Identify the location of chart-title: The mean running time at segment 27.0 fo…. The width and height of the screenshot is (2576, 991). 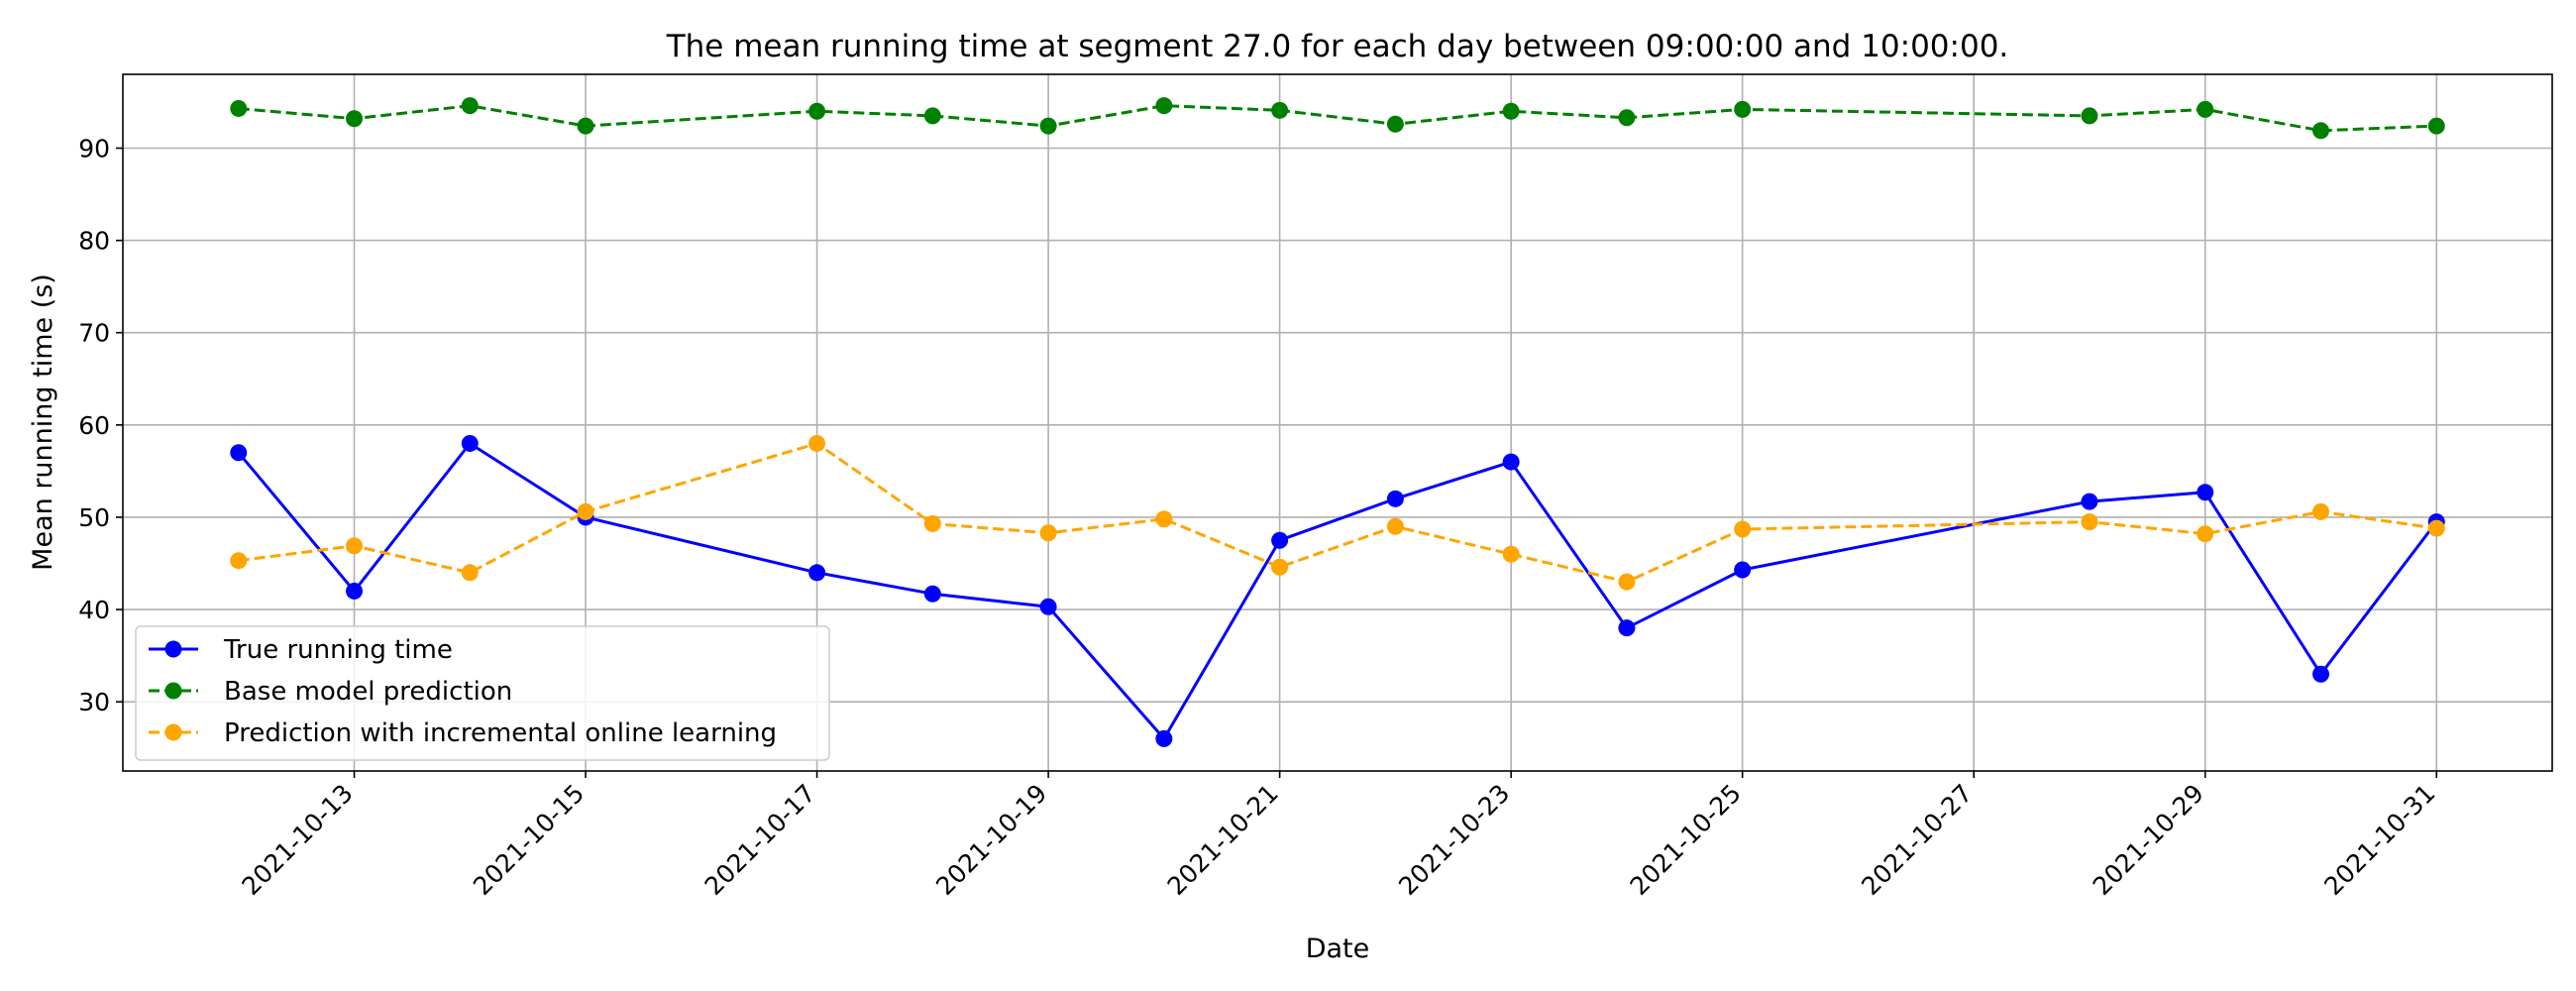
(1338, 46).